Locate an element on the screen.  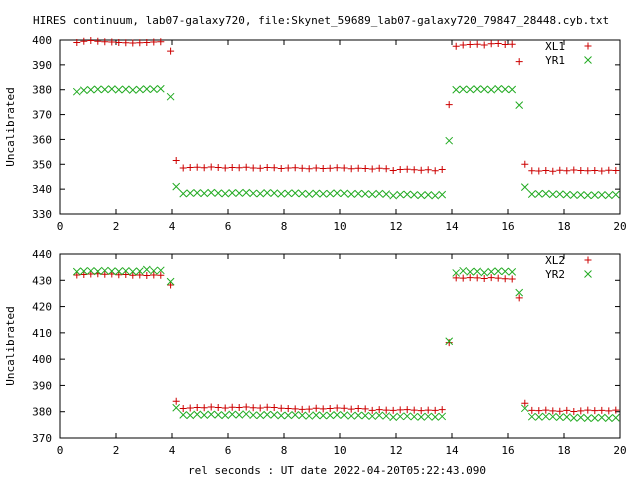
legend-label: XL2 is located at coordinates (555, 260).